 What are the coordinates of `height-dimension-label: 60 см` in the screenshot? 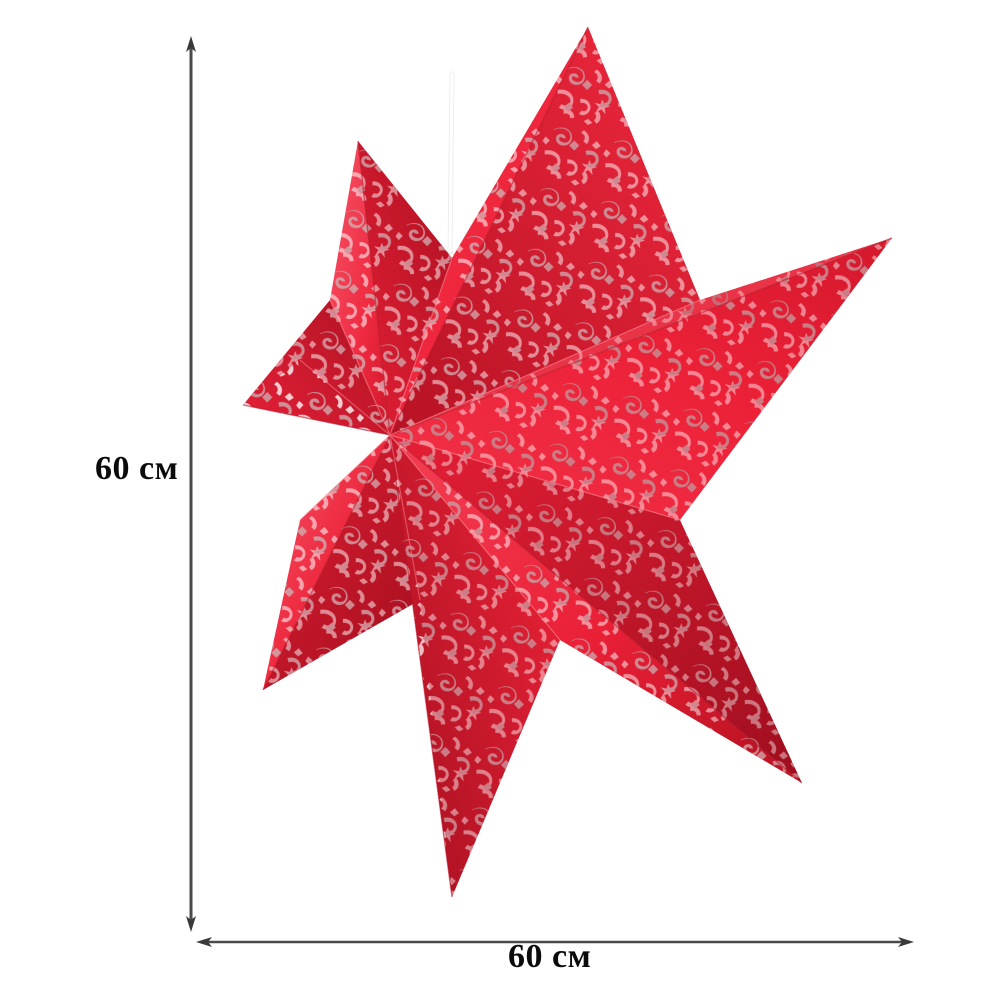 It's located at (137, 468).